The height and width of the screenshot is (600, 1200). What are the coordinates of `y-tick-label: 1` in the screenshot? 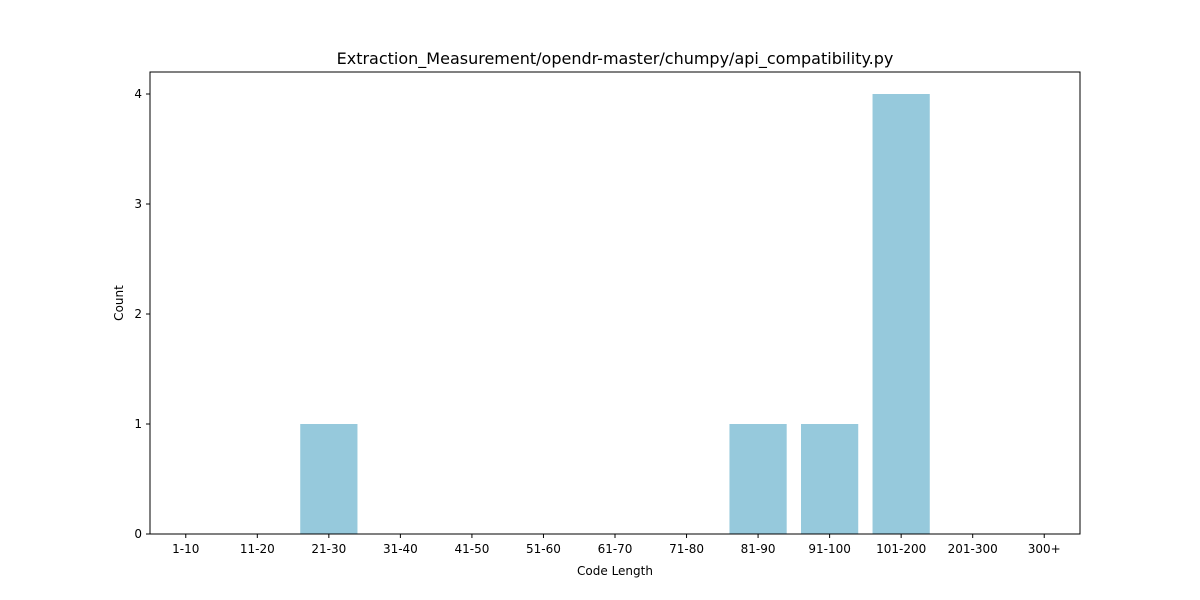 It's located at (138, 424).